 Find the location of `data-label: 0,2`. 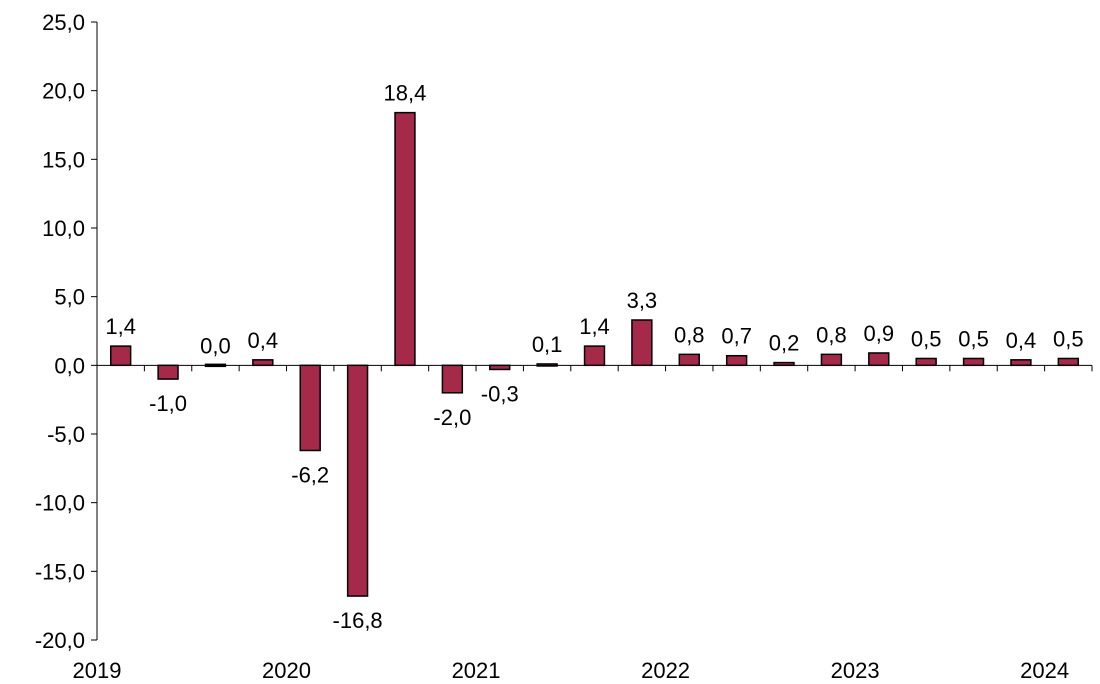

data-label: 0,2 is located at coordinates (784, 343).